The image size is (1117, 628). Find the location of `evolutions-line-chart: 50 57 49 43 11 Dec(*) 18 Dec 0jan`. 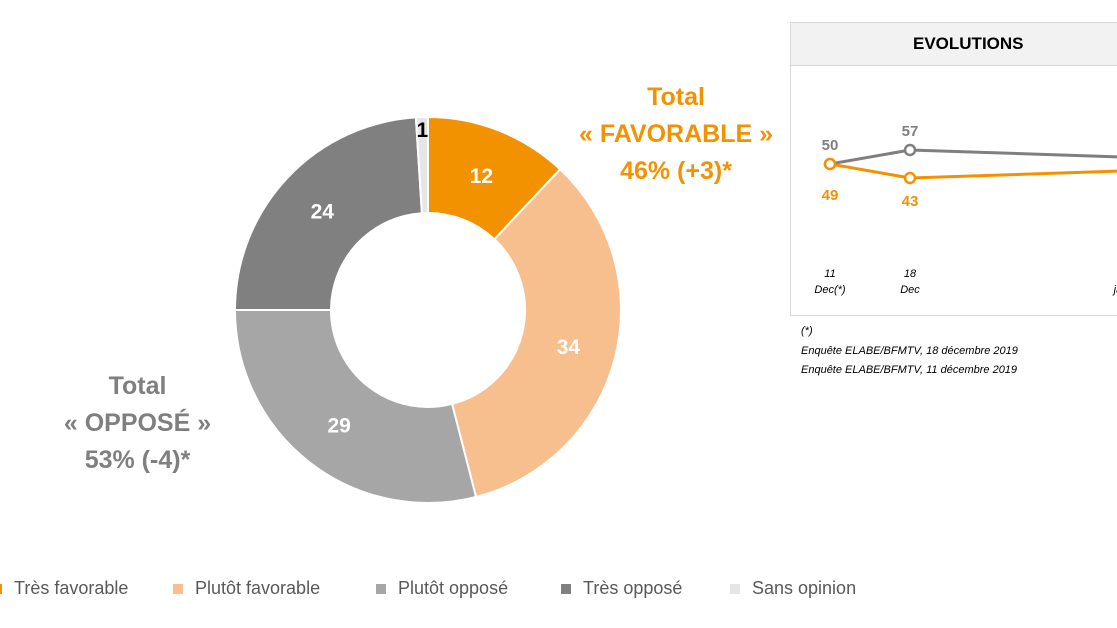

evolutions-line-chart: 50 57 49 43 11 Dec(*) 18 Dec 0jan is located at coordinates (965, 209).